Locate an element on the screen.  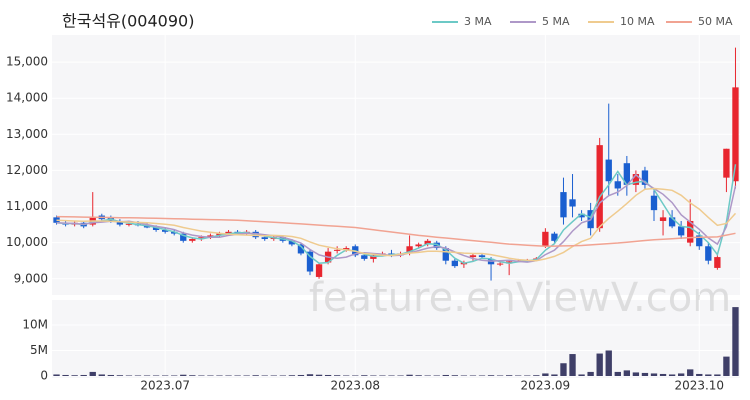
y-tick-label: 11,000 is located at coordinates (27, 206).